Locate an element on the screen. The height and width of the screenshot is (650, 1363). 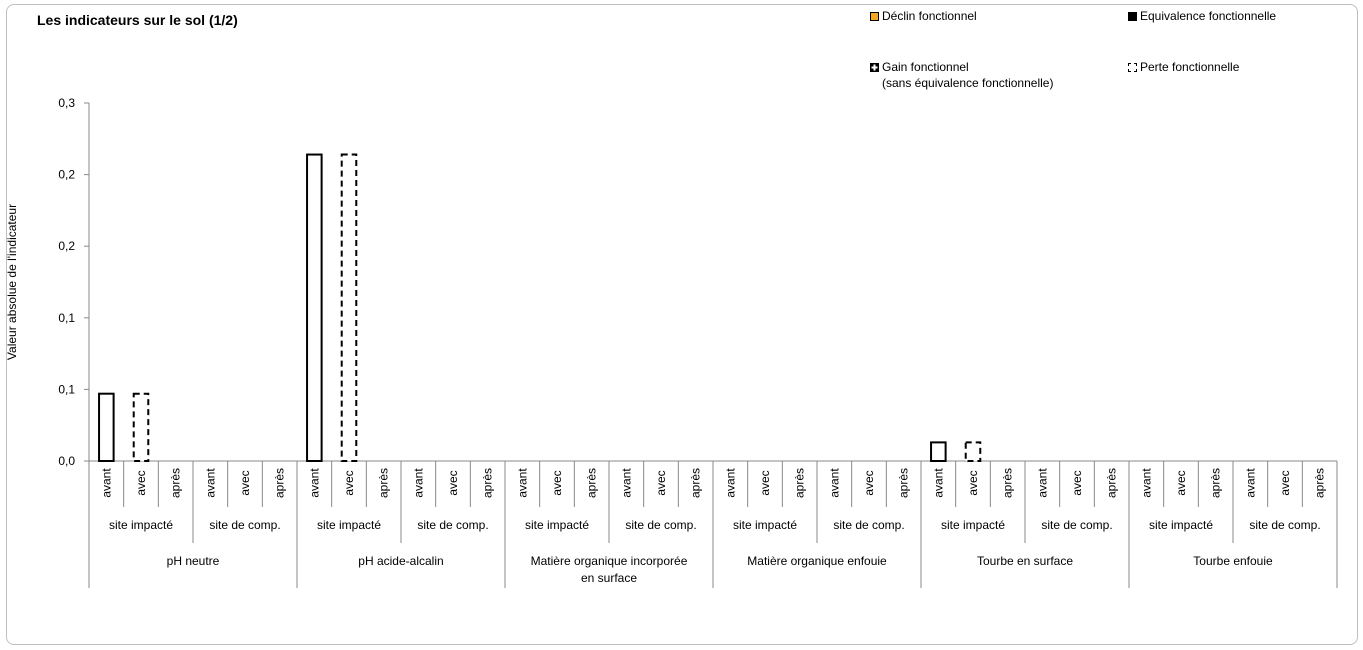
x-tick-label-group: Tourbe enfouie is located at coordinates (1233, 561).